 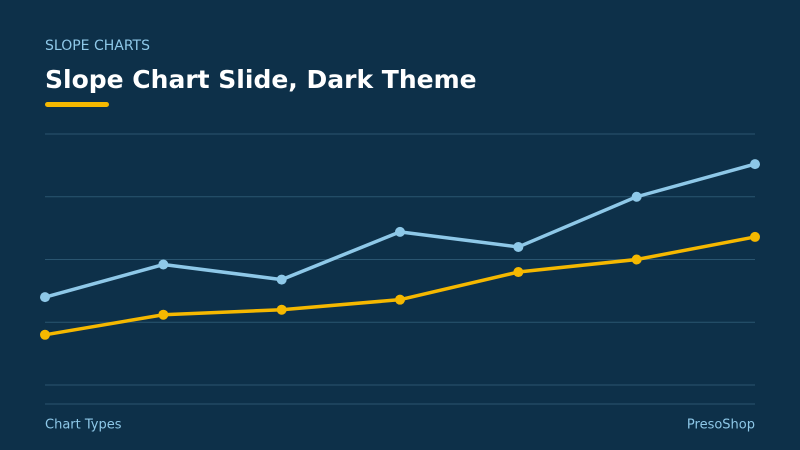 What do you see at coordinates (97, 46) in the screenshot?
I see `kicker: SLOPE CHARTS` at bounding box center [97, 46].